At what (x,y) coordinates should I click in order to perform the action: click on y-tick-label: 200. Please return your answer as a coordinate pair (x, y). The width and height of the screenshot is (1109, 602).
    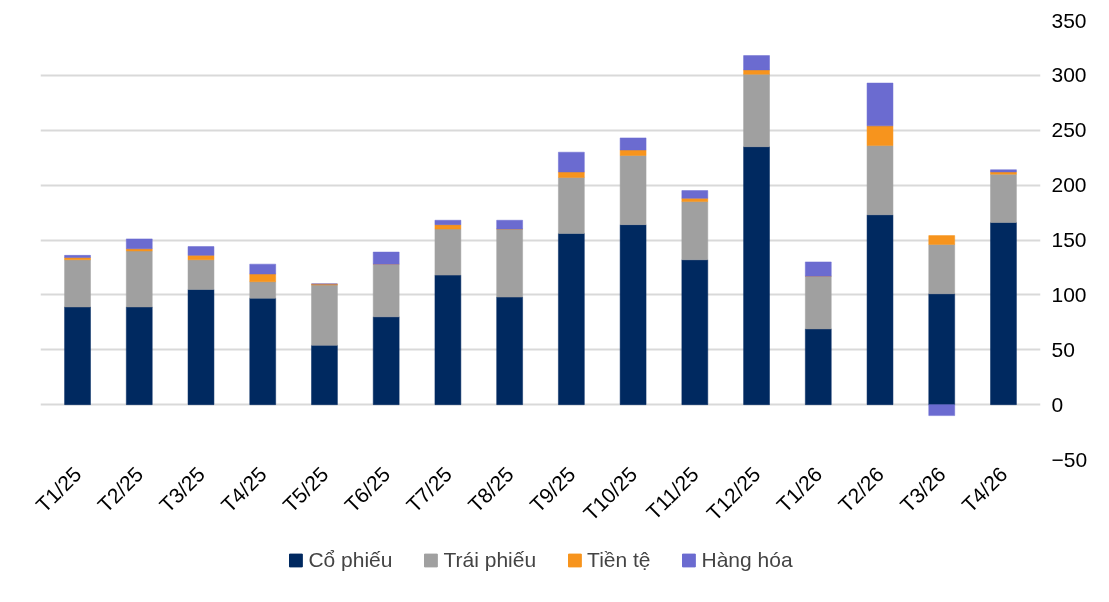
    Looking at the image, I should click on (1069, 185).